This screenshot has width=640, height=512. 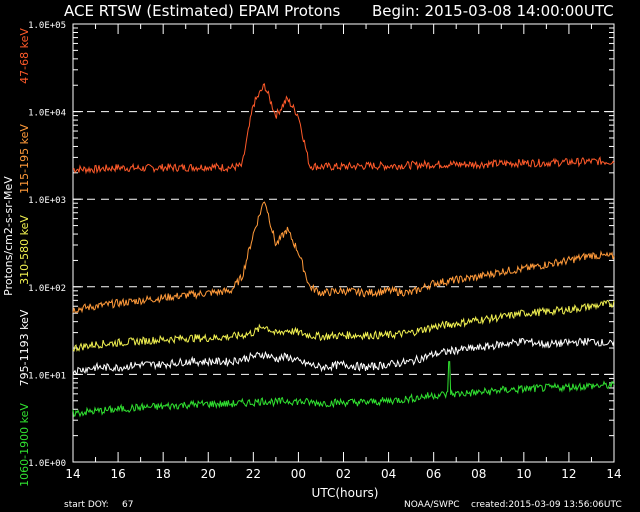 I want to click on y-tick-label: 1.0E+03, so click(x=47, y=201).